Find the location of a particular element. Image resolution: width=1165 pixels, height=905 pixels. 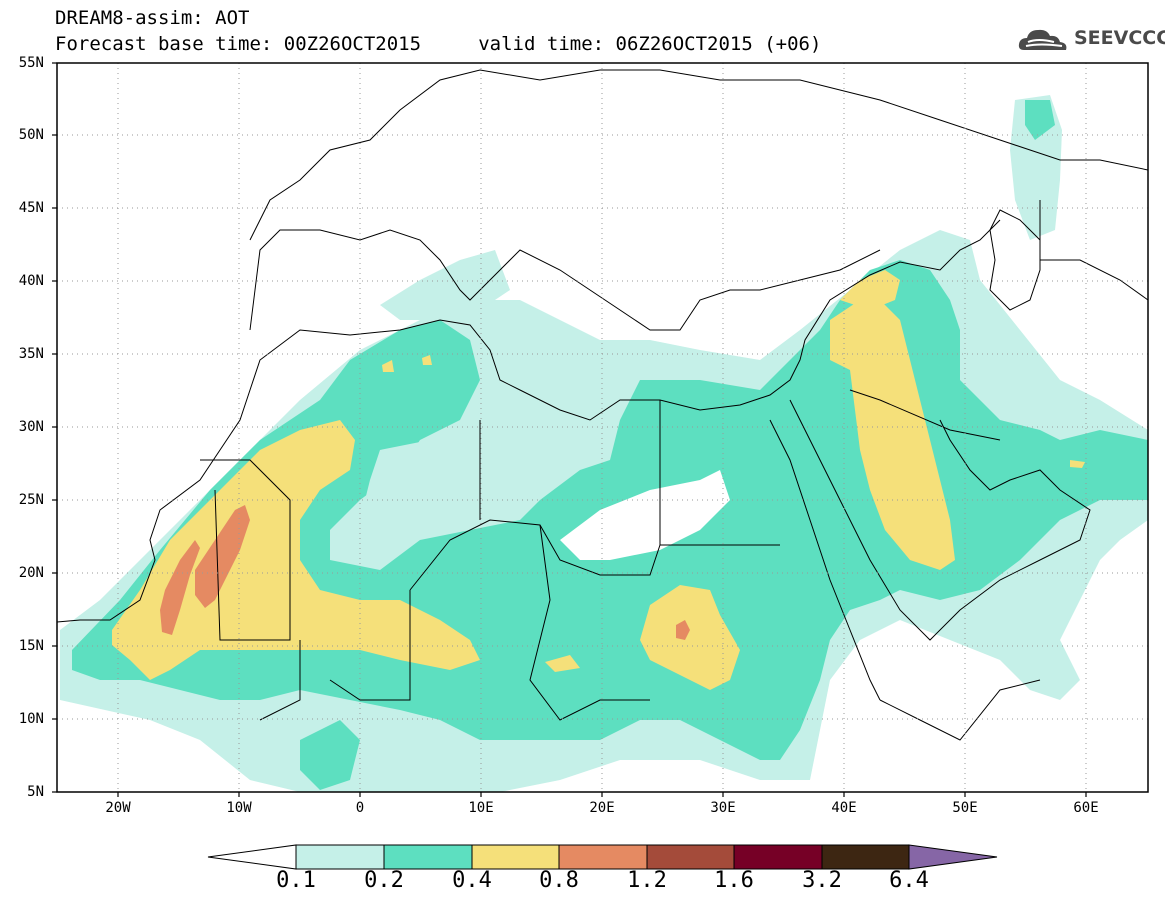

aot-0.8-1.2-b is located at coordinates (180, 587).